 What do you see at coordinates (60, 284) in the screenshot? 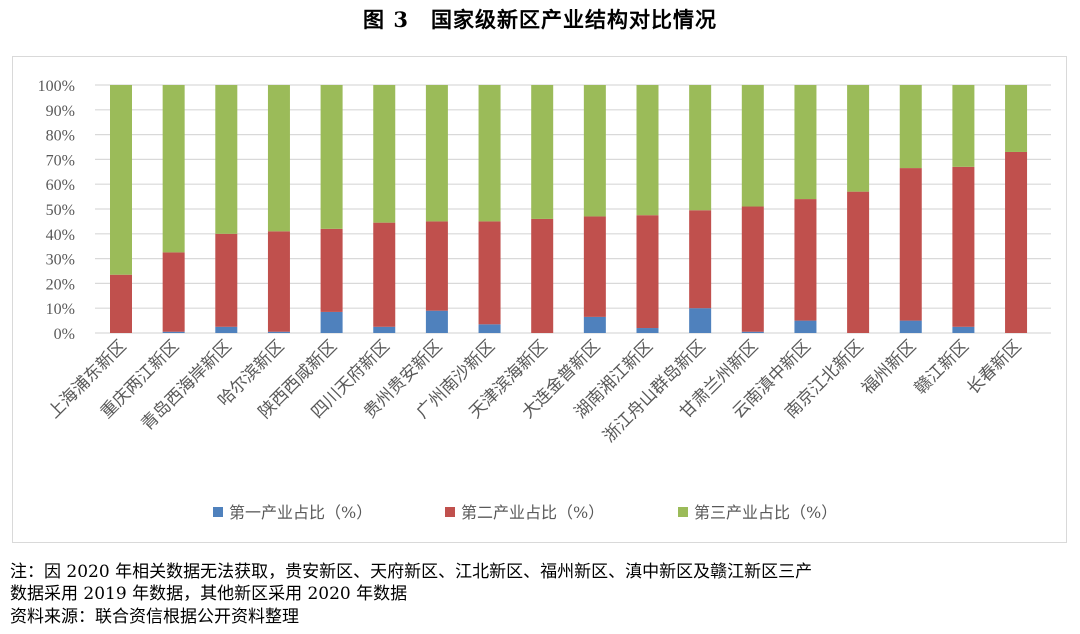
I see `y-tick-label: 20%` at bounding box center [60, 284].